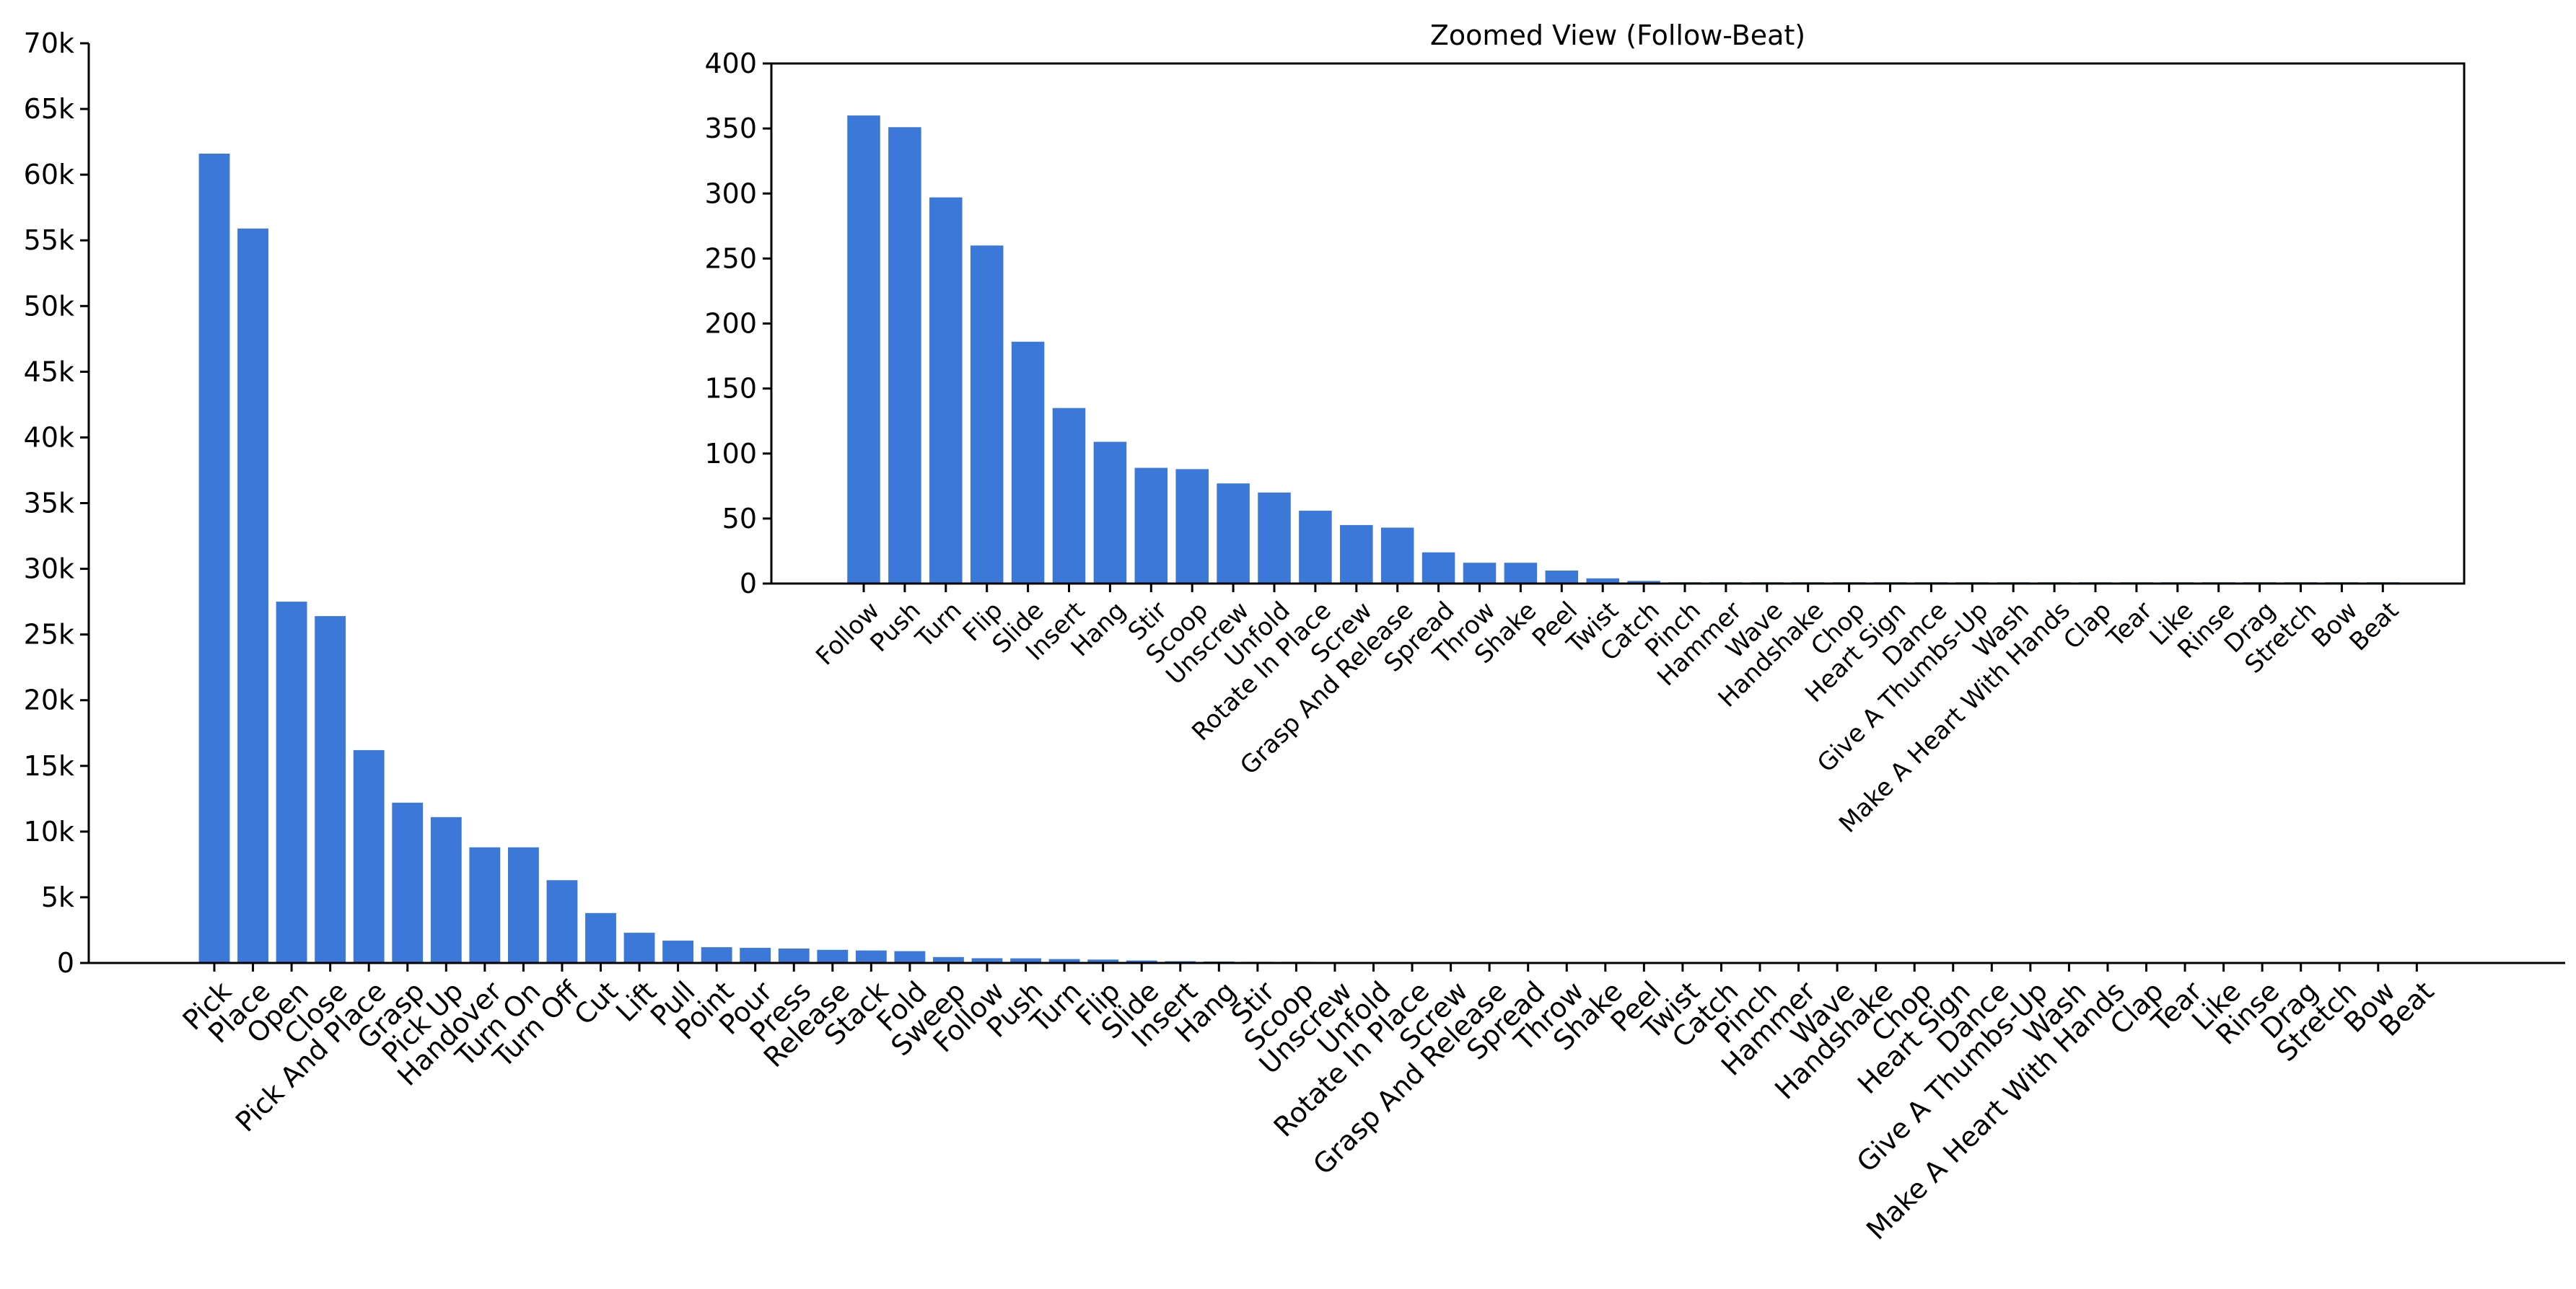 The width and height of the screenshot is (2576, 1289). I want to click on main-ytick-label-11: 55k, so click(49, 240).